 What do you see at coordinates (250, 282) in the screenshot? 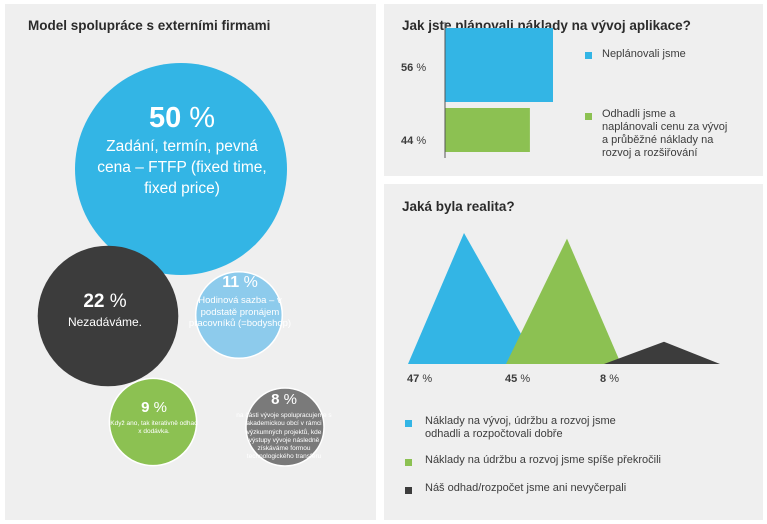
I see `bubble-11-unit: %` at bounding box center [250, 282].